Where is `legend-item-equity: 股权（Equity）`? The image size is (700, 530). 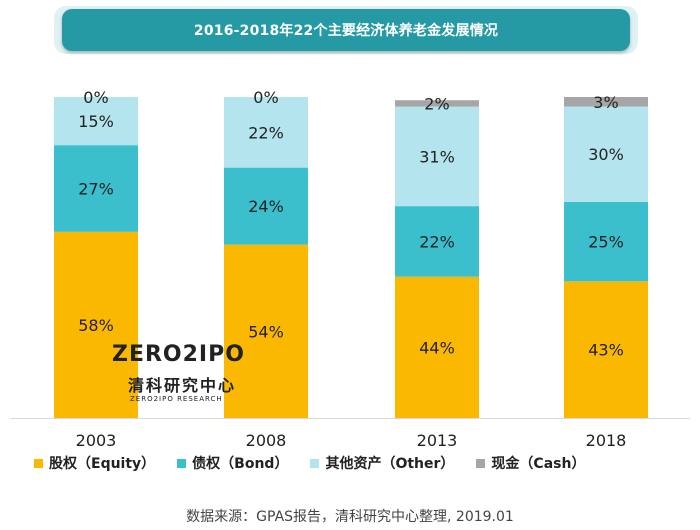
legend-item-equity: 股权（Equity） is located at coordinates (94, 463).